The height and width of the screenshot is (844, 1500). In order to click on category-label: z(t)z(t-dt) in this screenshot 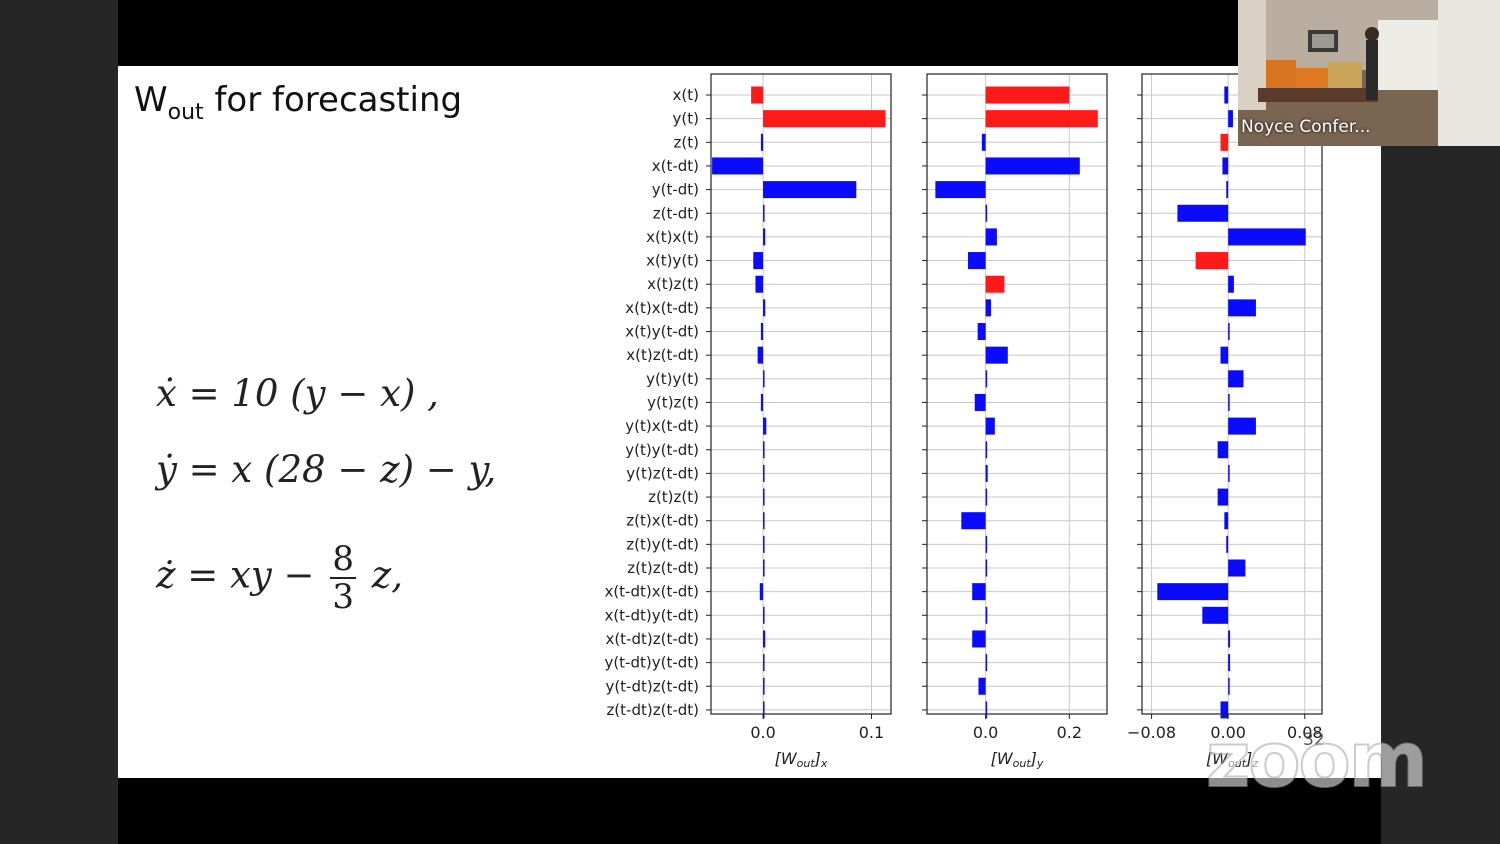, I will do `click(663, 568)`.